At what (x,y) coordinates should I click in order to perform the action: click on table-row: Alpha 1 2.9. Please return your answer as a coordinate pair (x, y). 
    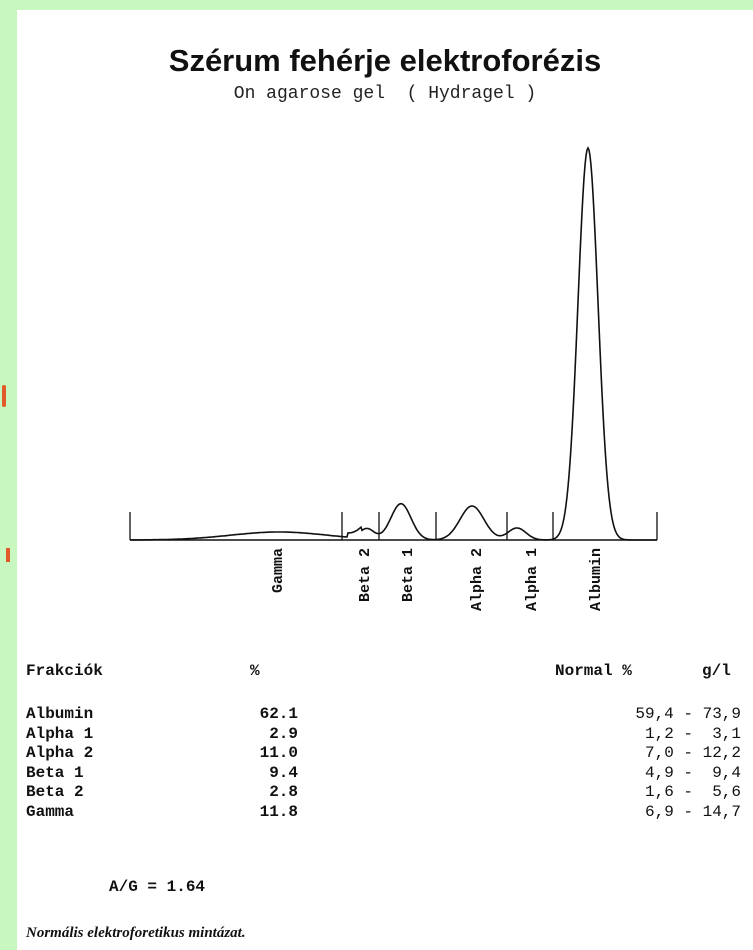
    Looking at the image, I should click on (162, 735).